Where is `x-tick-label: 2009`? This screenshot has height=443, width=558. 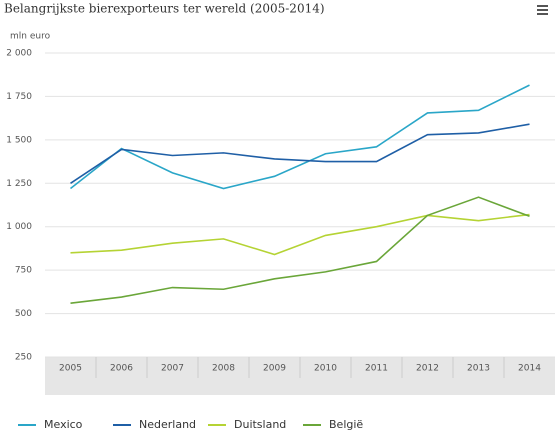
x-tick-label: 2009 is located at coordinates (274, 369).